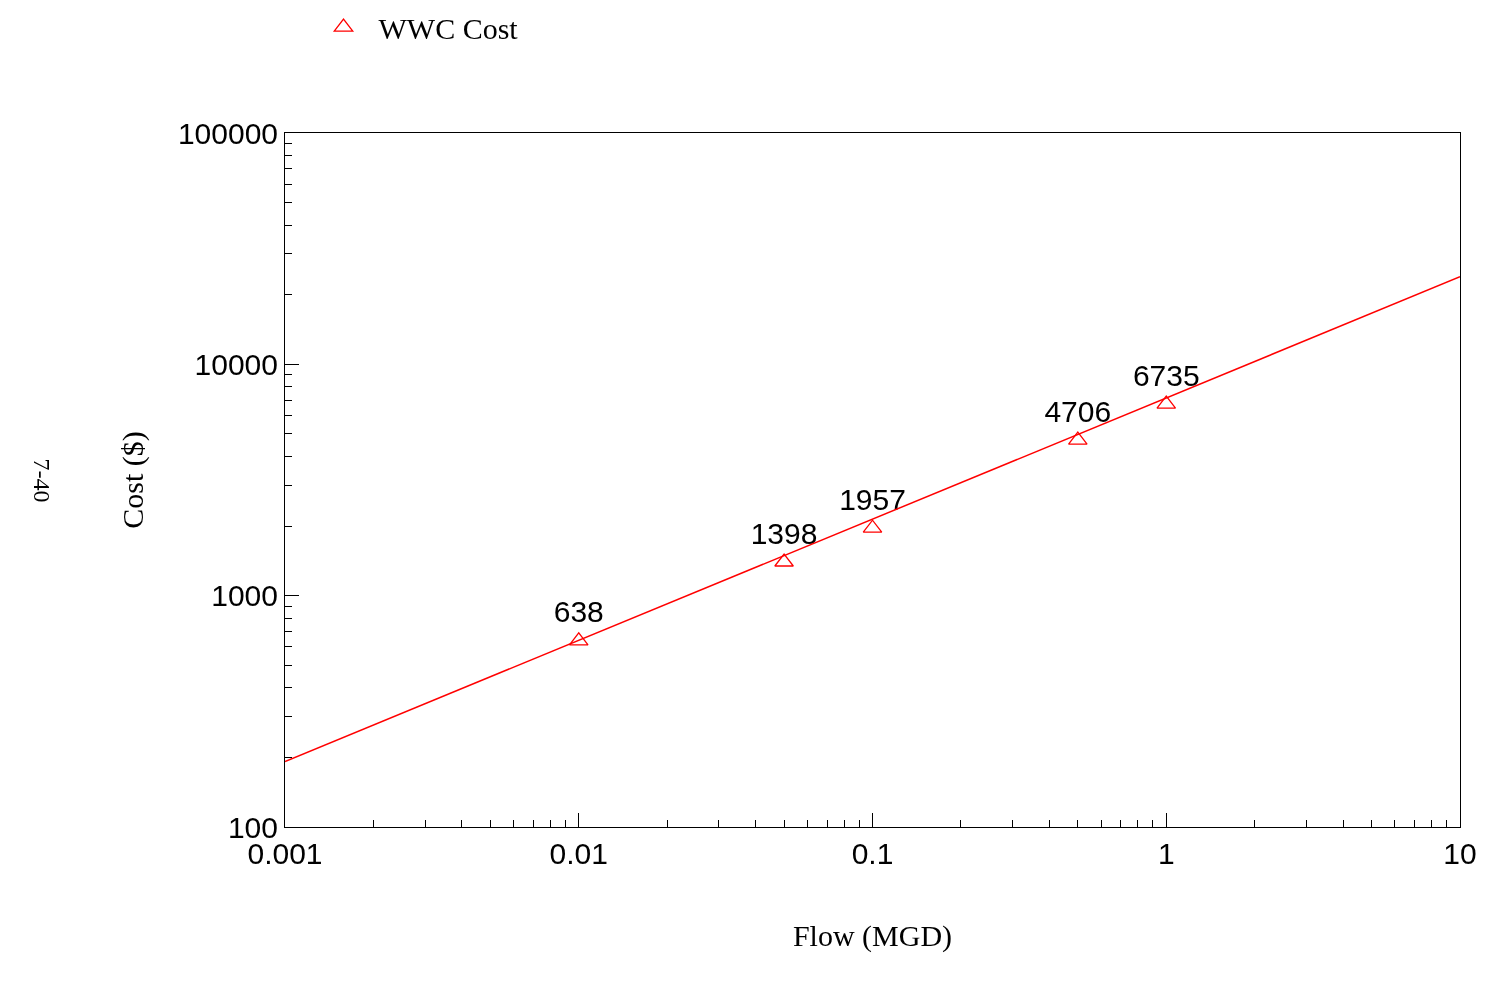 Image resolution: width=1490 pixels, height=992 pixels. Describe the element at coordinates (244, 596) in the screenshot. I see `y-tick-label: 1000` at that location.